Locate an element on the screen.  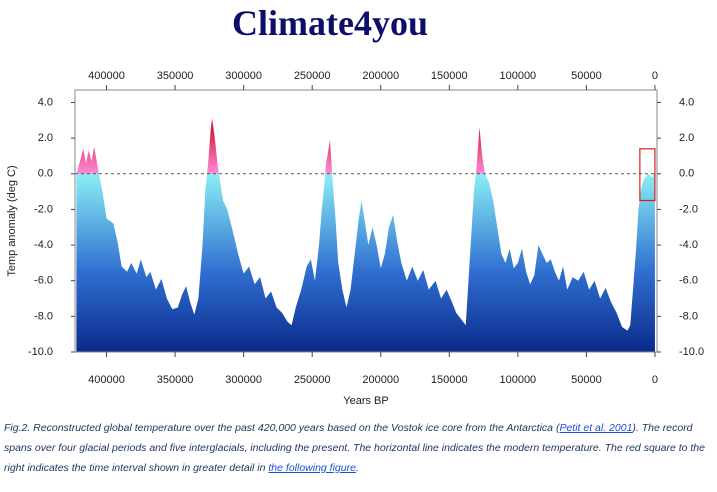
caption-link: Petit et al. 2001 is located at coordinates (596, 428).